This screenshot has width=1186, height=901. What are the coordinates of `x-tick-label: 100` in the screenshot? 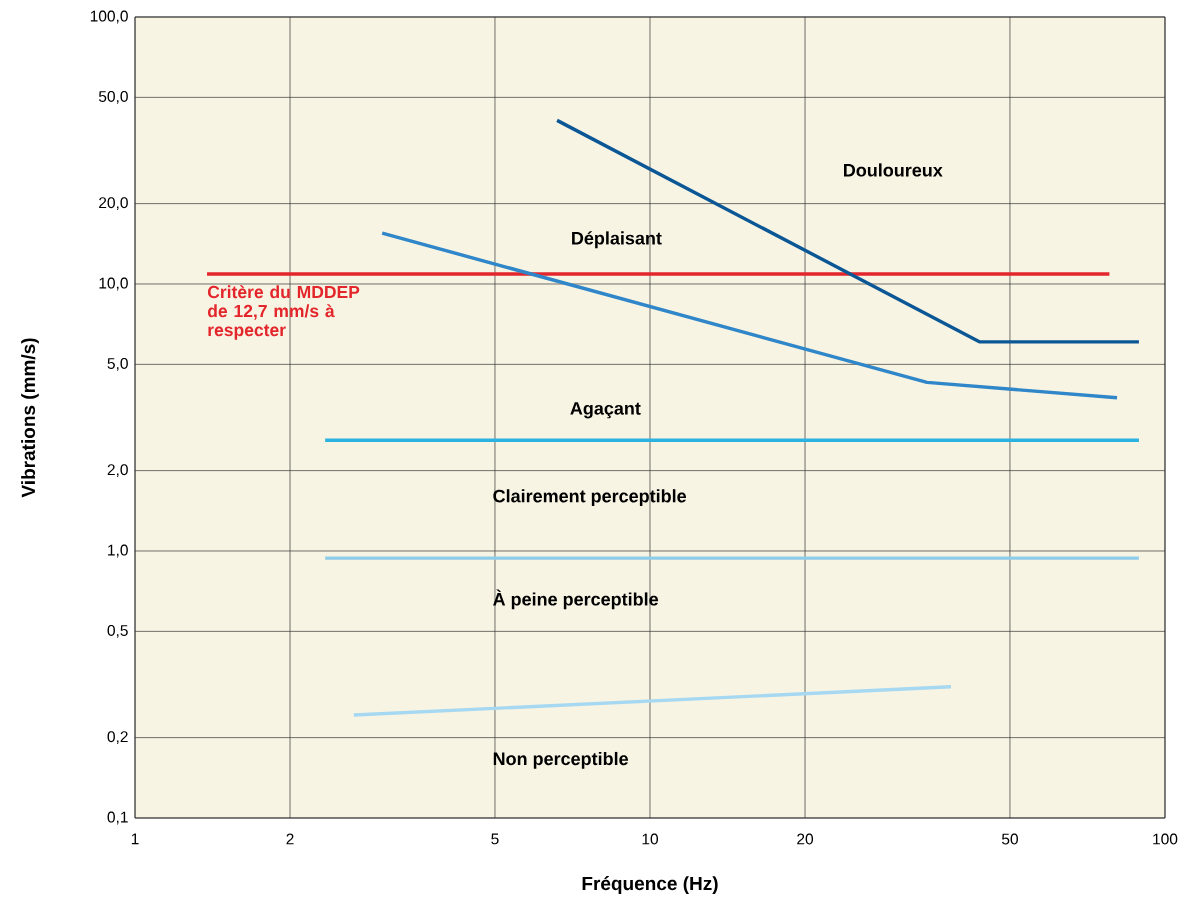 It's located at (1165, 839).